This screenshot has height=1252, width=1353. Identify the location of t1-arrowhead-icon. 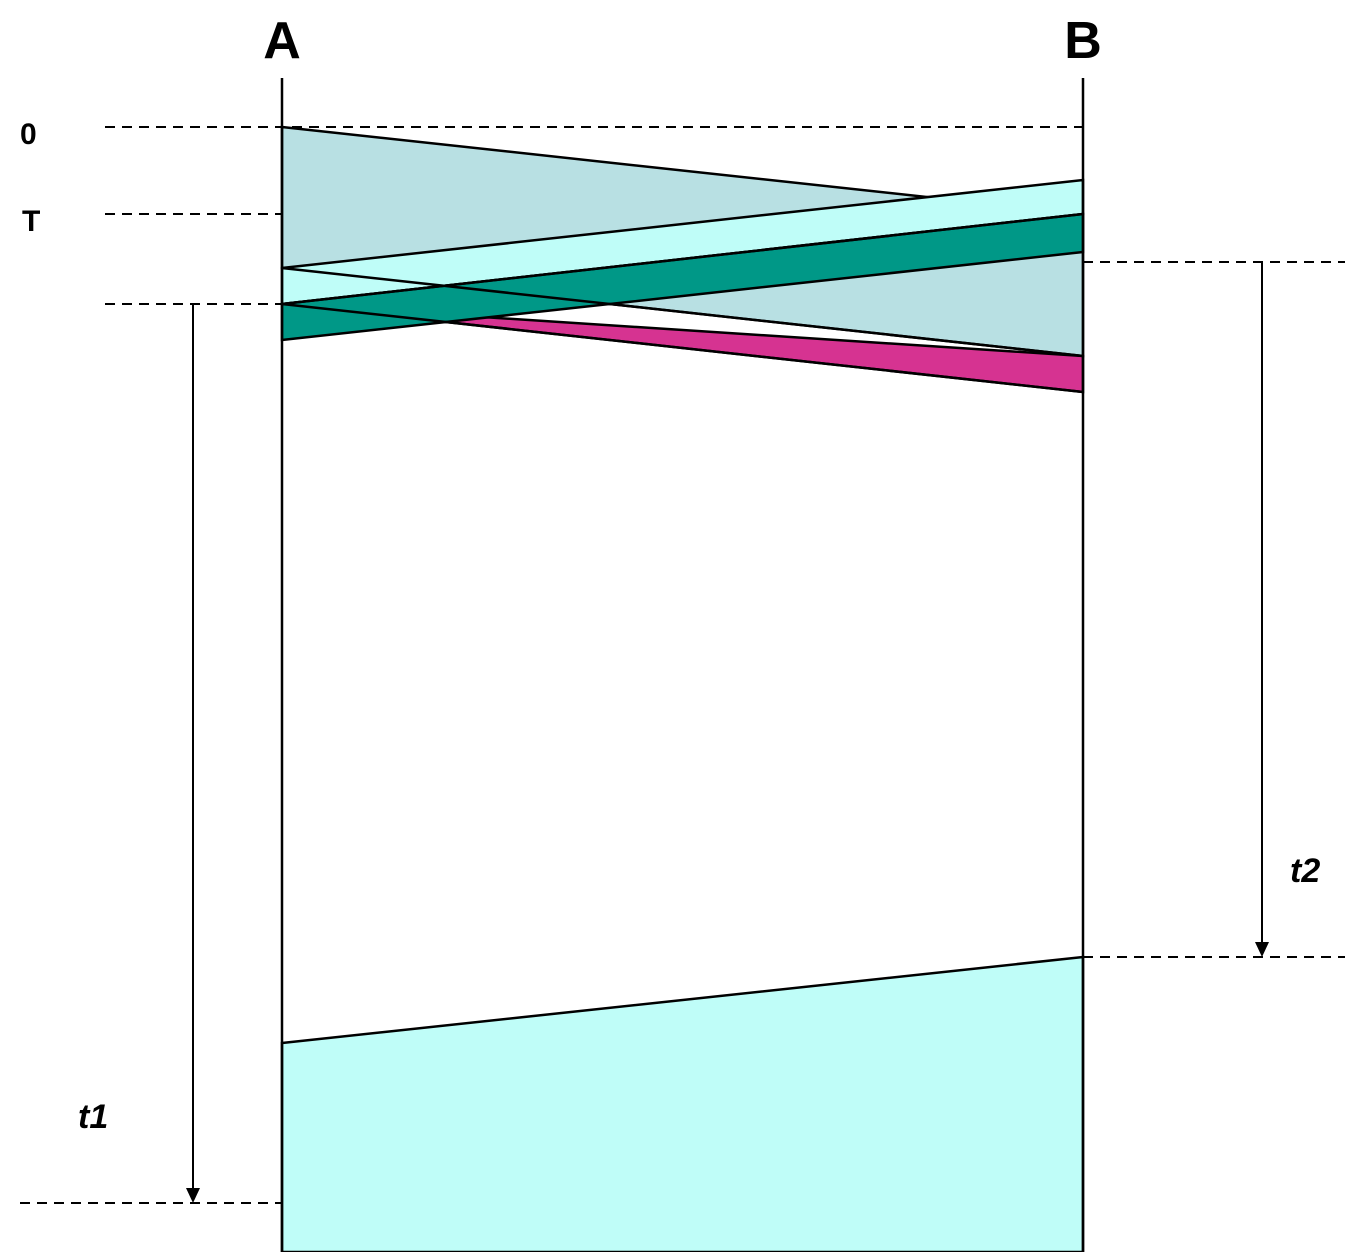
(193, 1195).